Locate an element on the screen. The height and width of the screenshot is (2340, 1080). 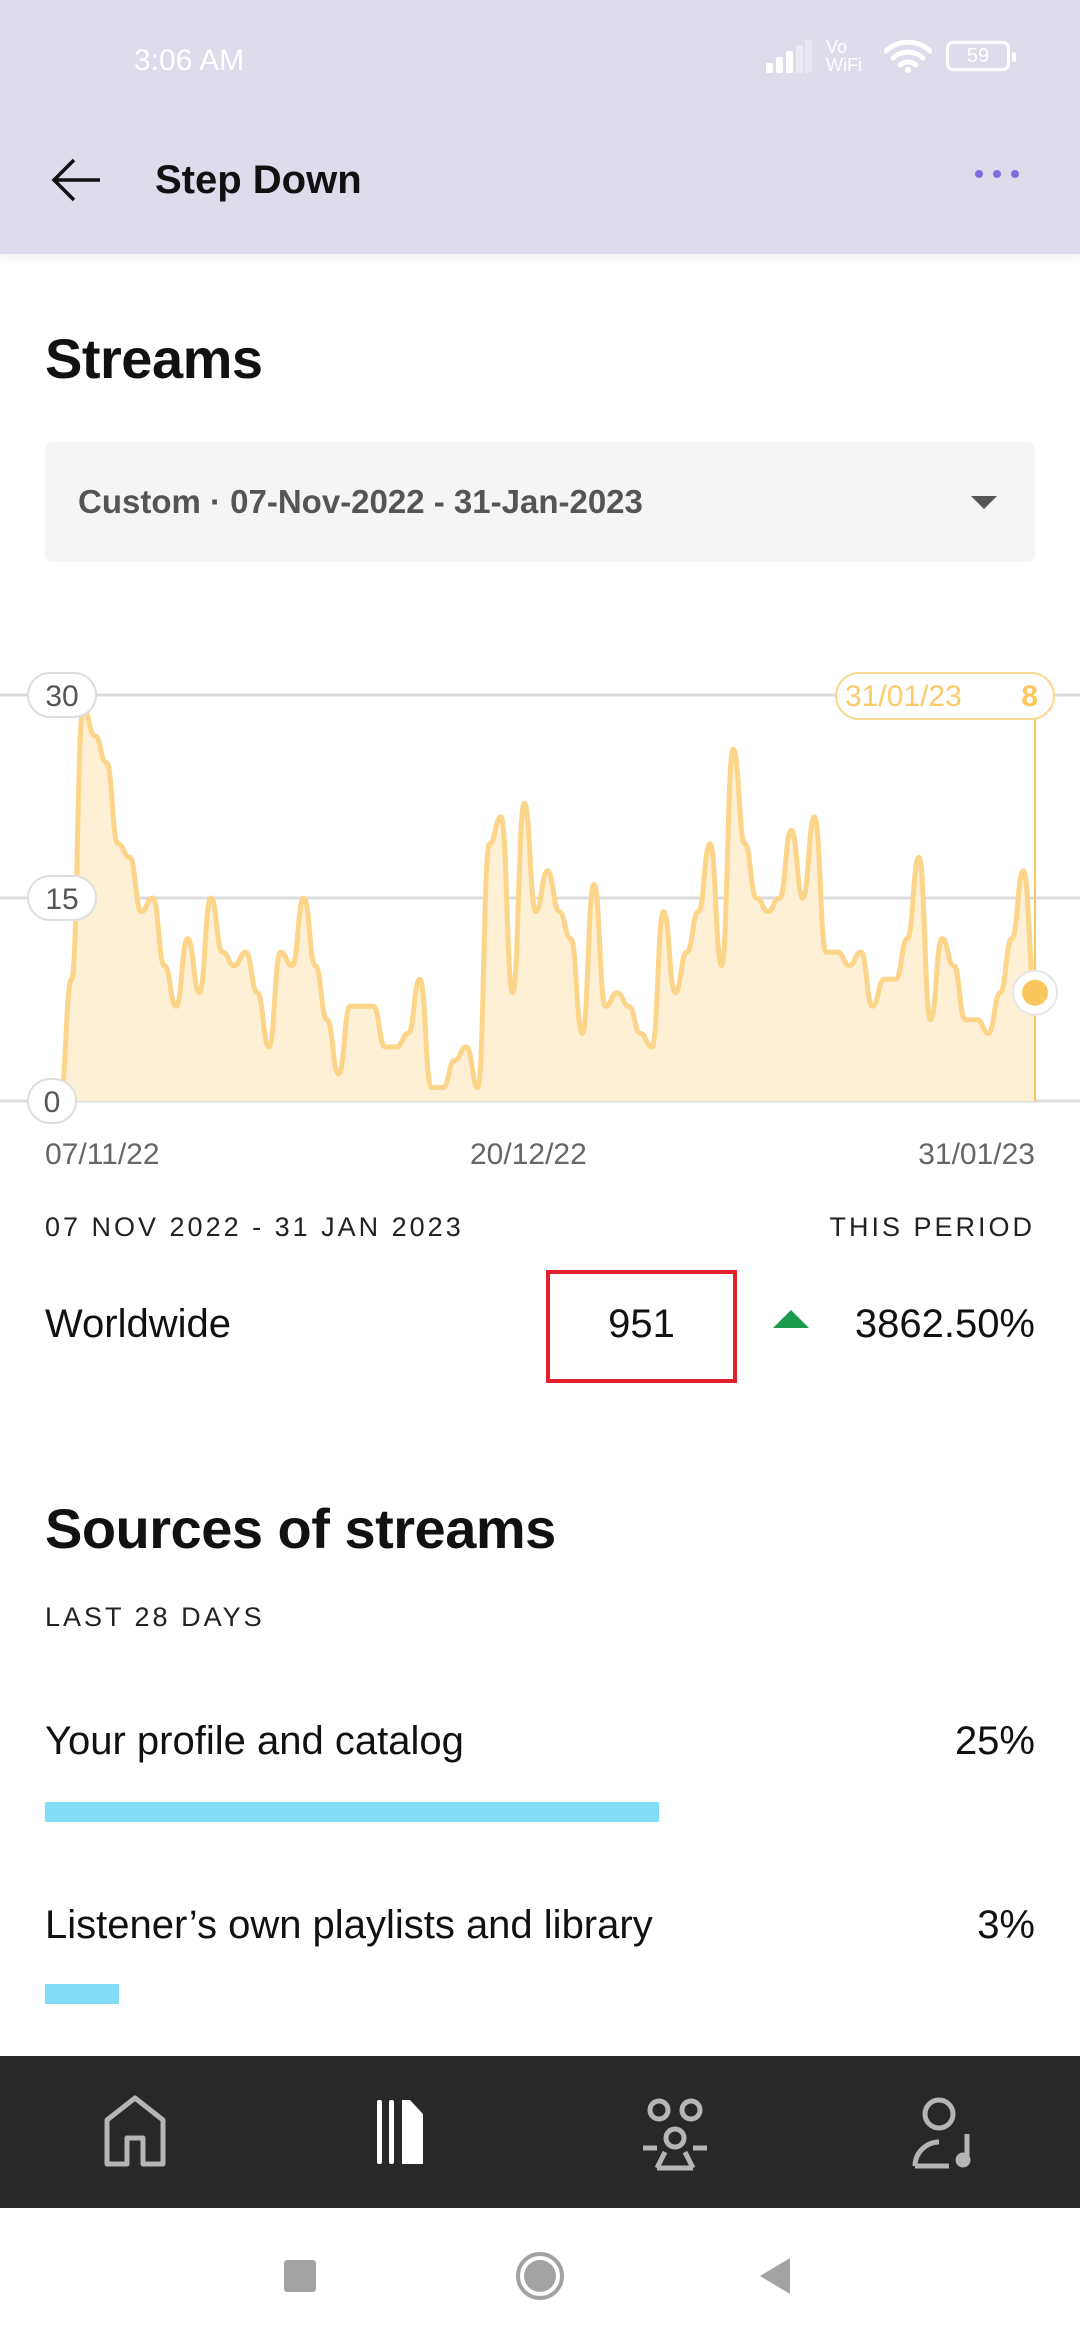
profile-music-icon is located at coordinates (945, 2132).